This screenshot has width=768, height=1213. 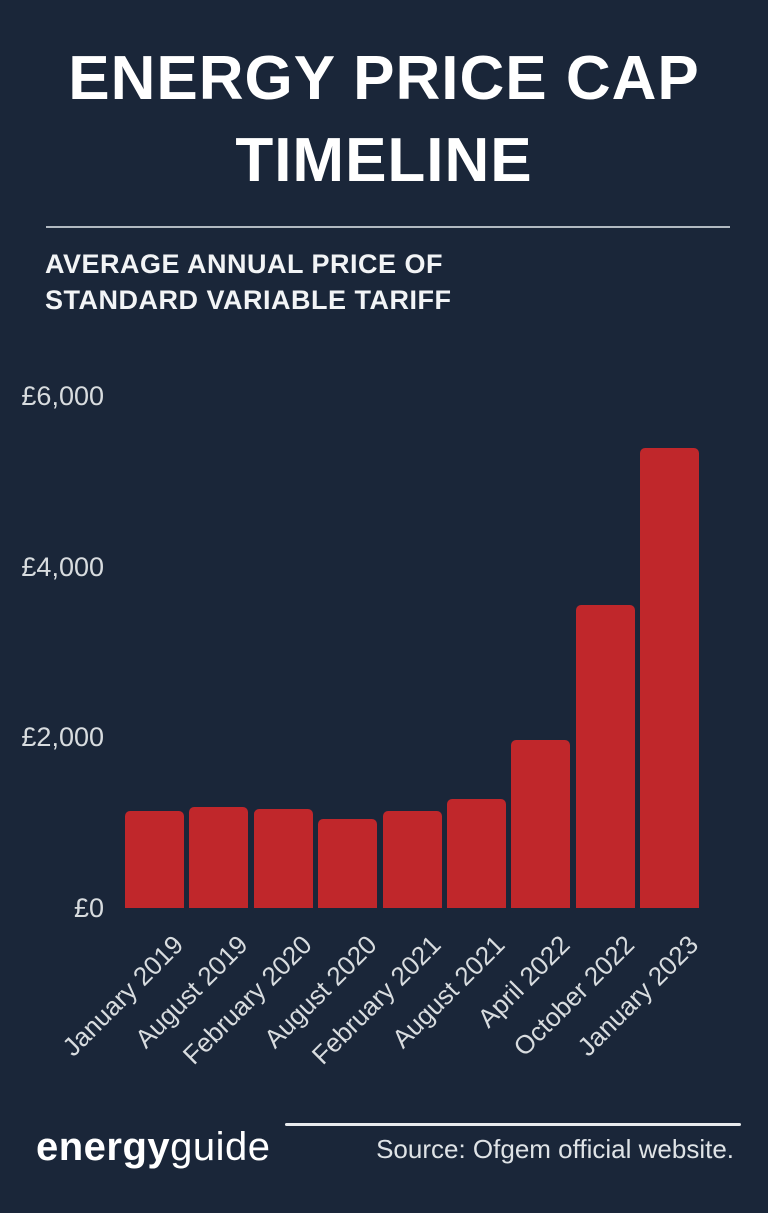 I want to click on bar-october-2022, so click(x=605, y=756).